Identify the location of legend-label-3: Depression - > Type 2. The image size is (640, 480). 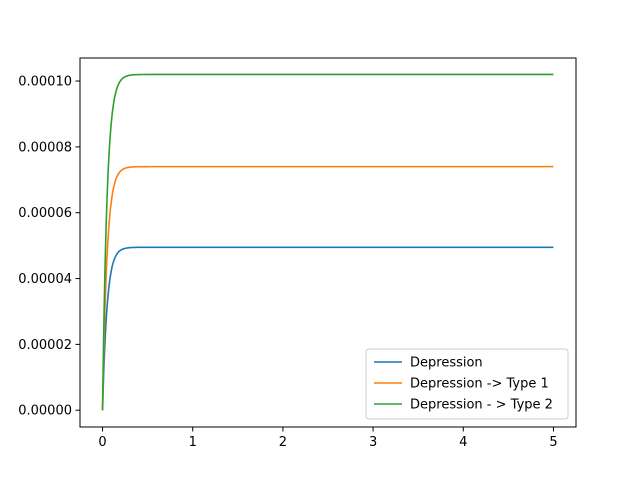
(481, 405).